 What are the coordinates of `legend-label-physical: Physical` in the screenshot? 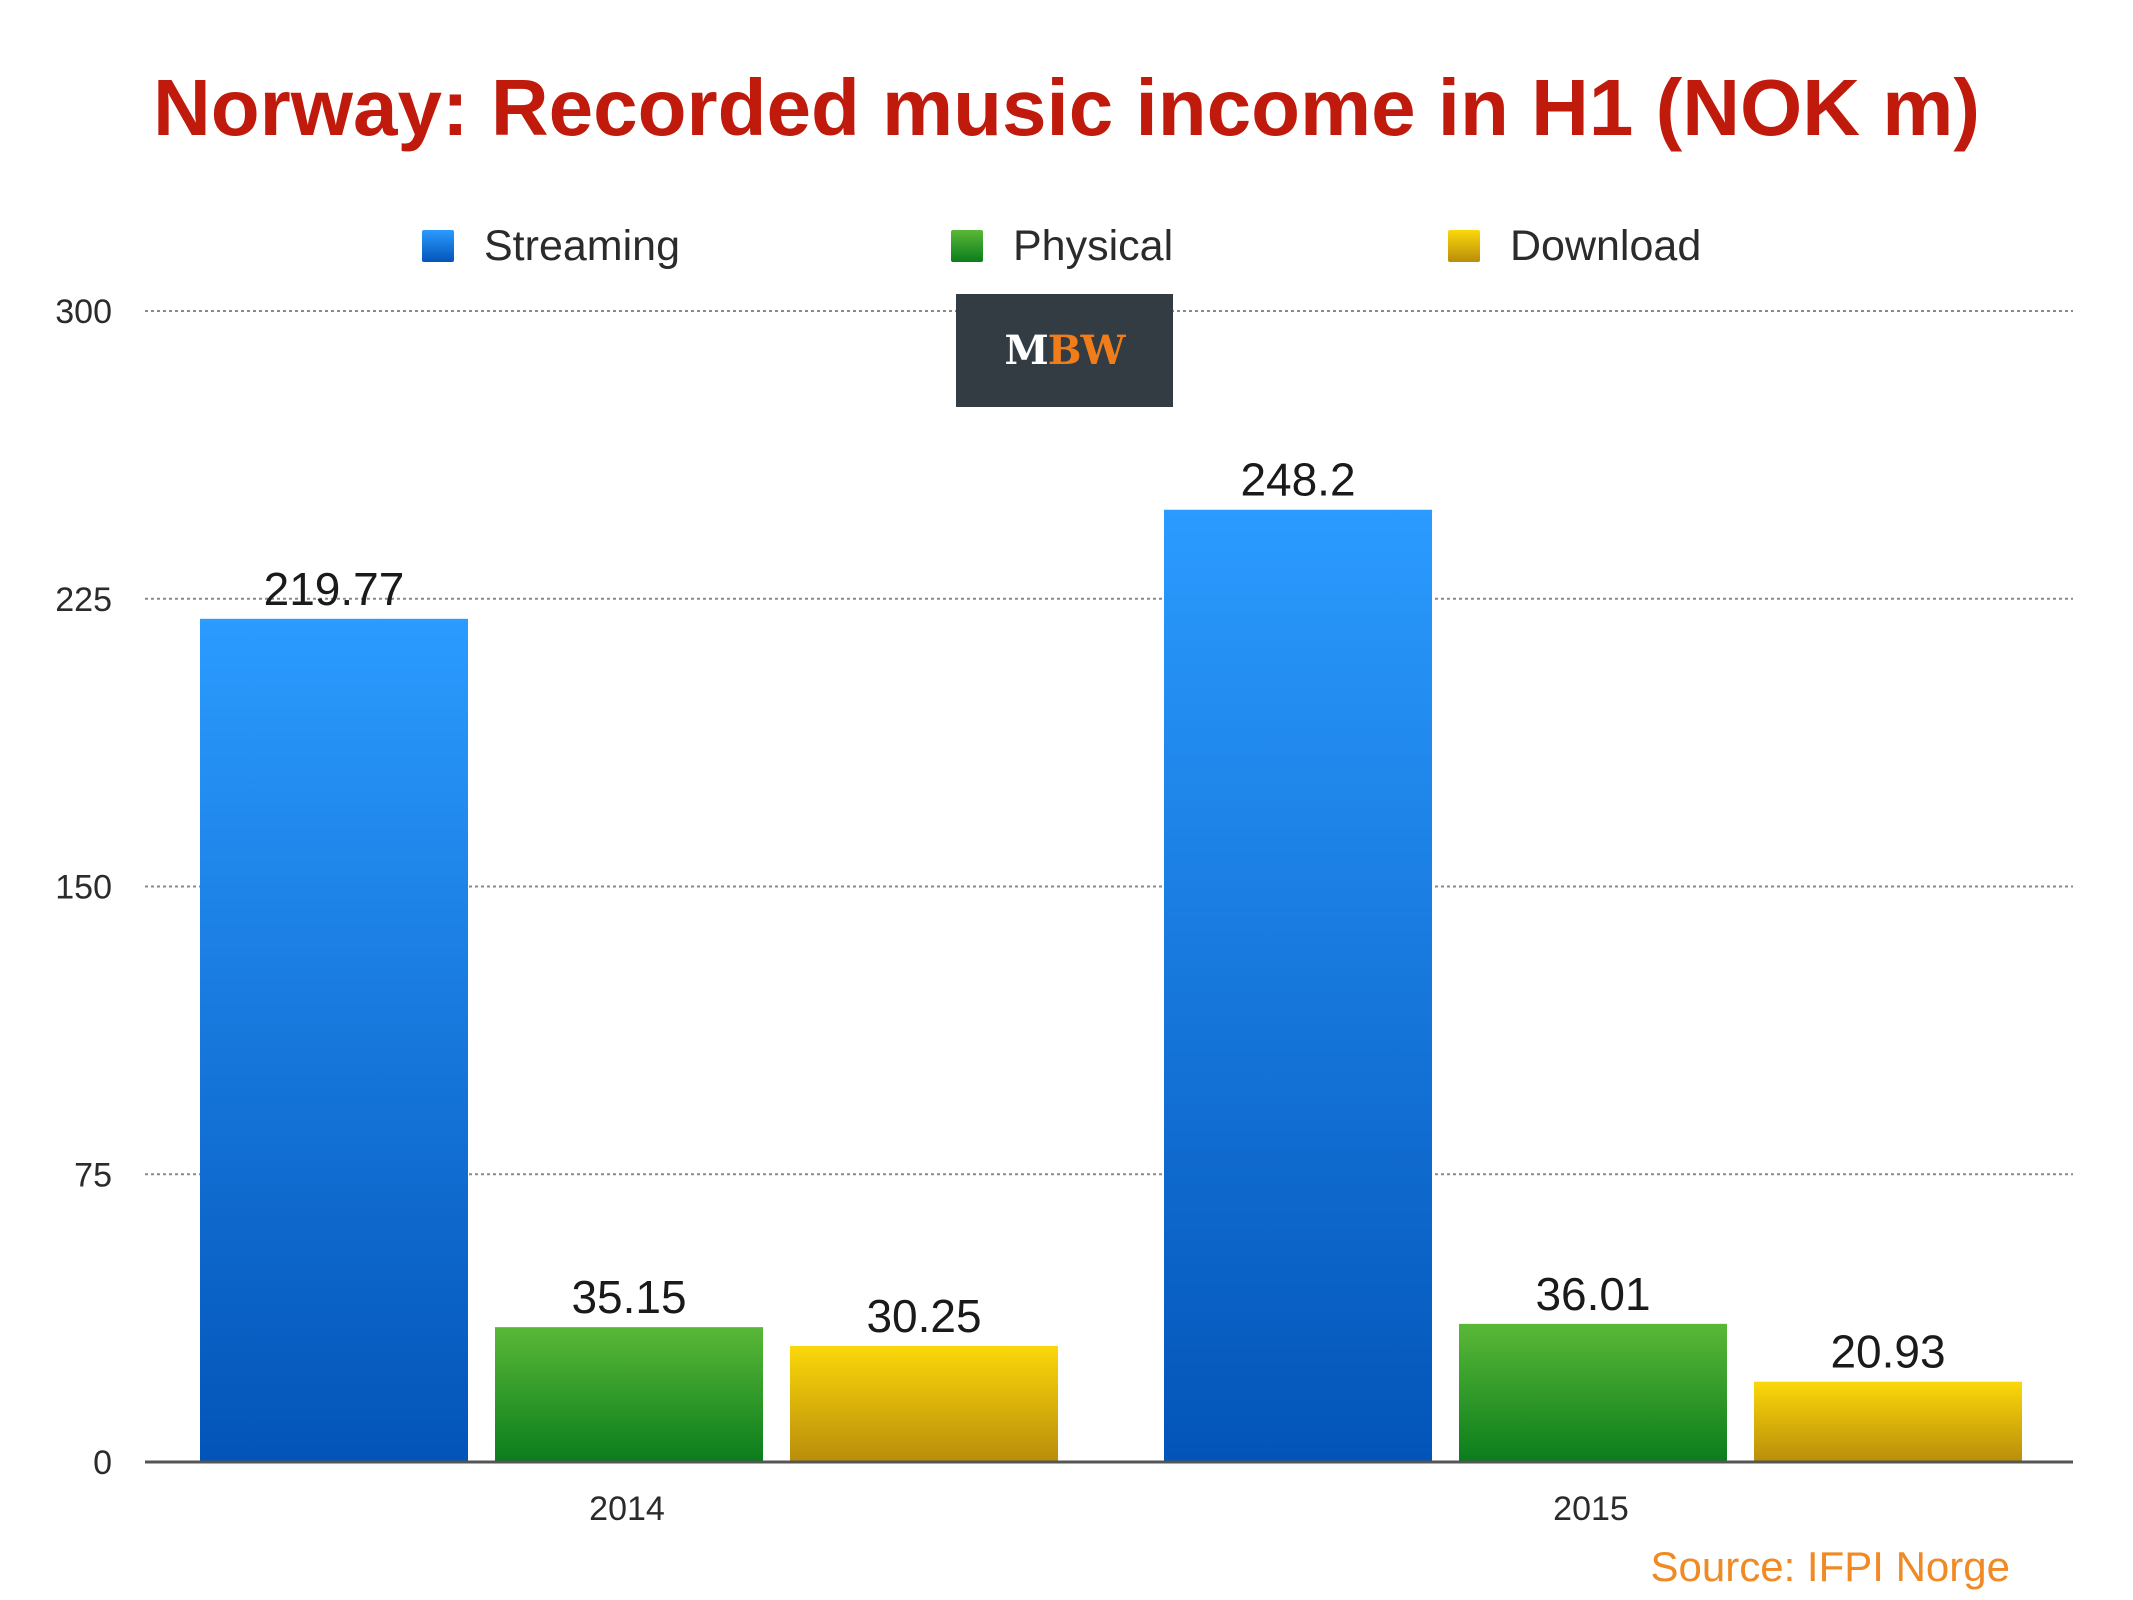 It's located at (1093, 245).